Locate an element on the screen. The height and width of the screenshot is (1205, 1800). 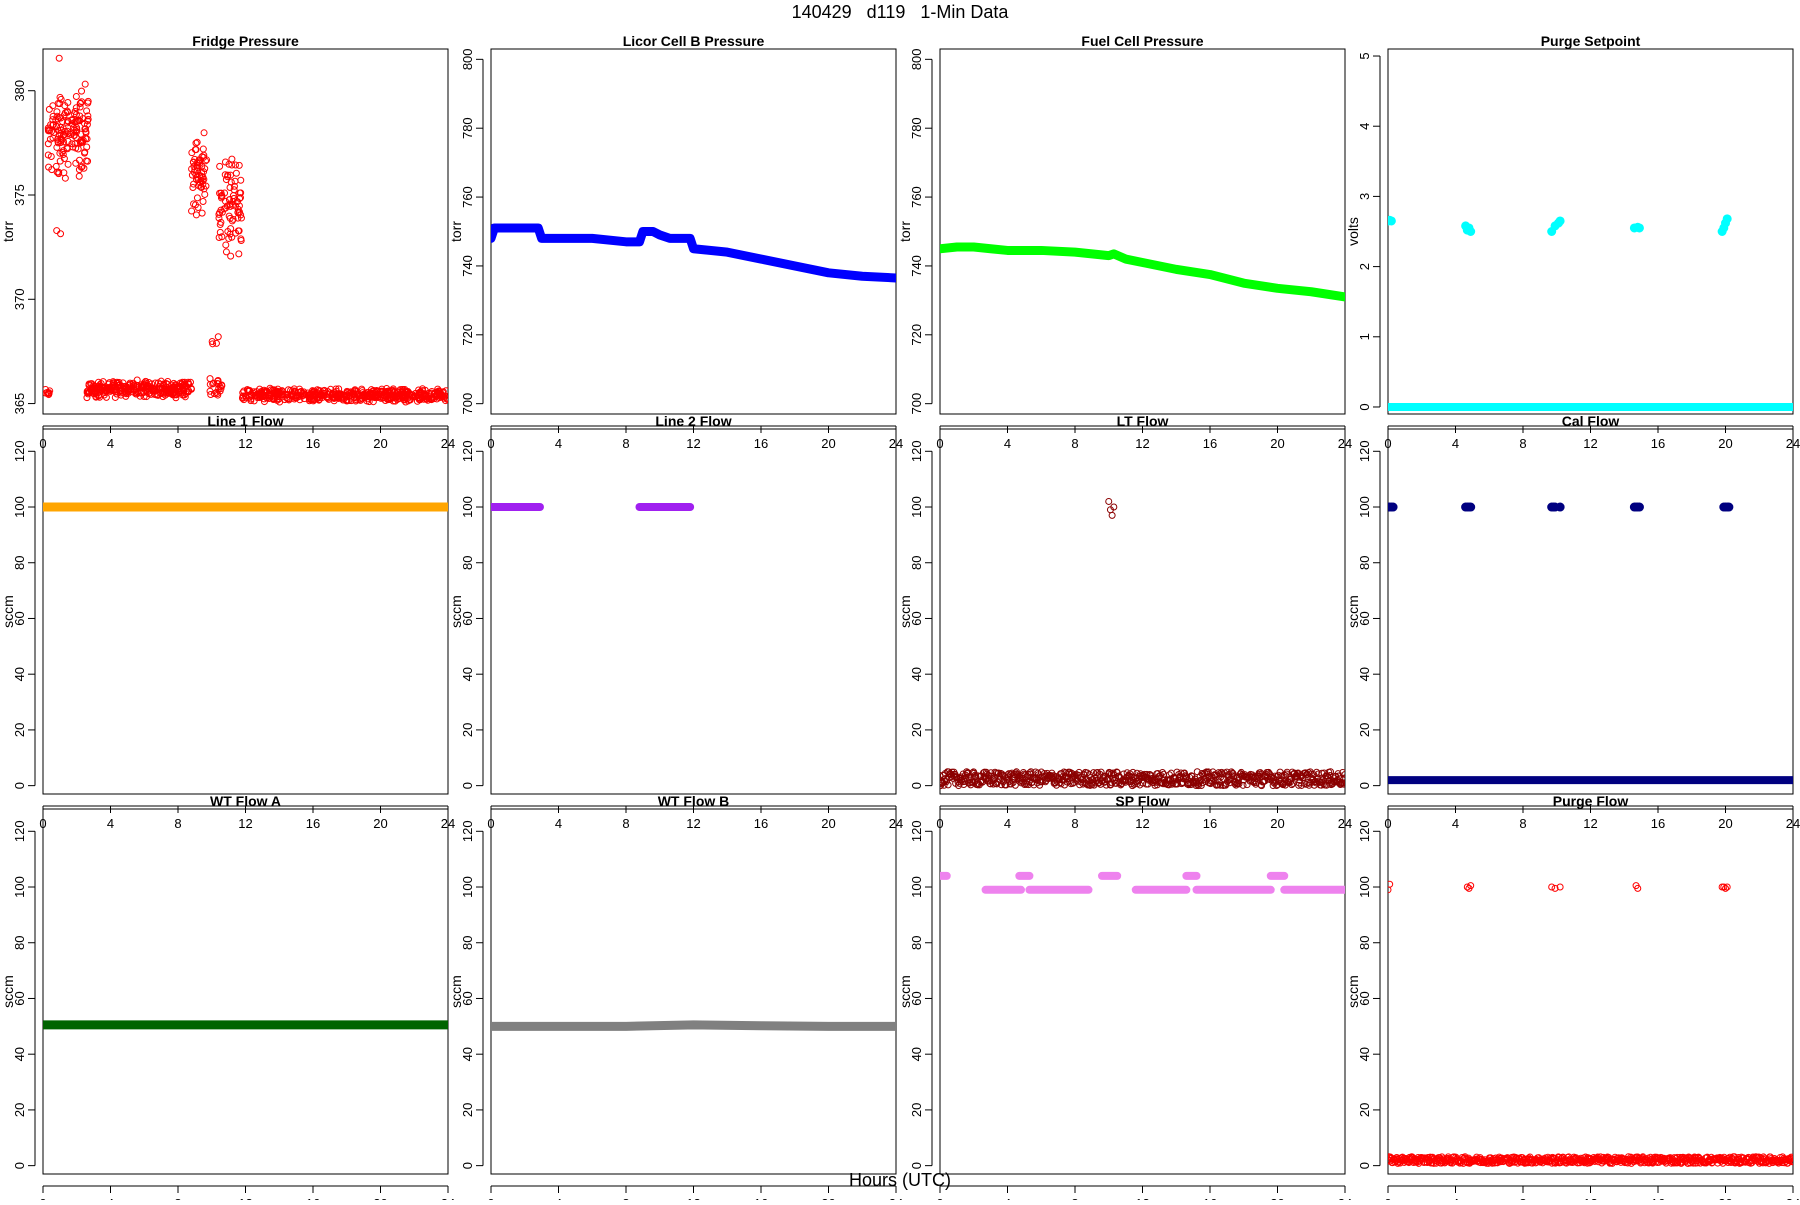
y-tick-label: 100 is located at coordinates (19, 507).